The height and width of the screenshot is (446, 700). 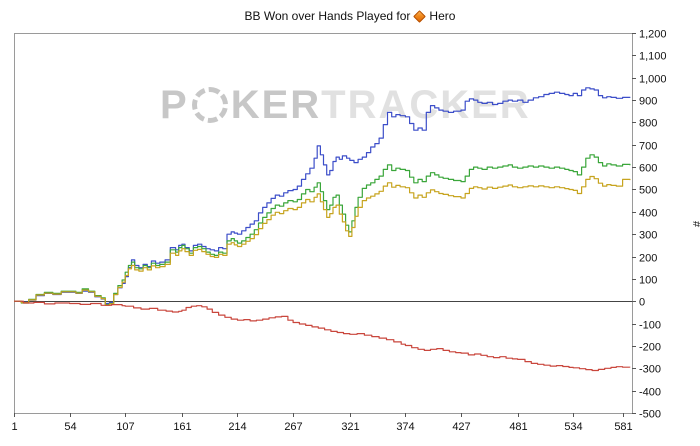 I want to click on y-tick-label: -500, so click(x=650, y=415).